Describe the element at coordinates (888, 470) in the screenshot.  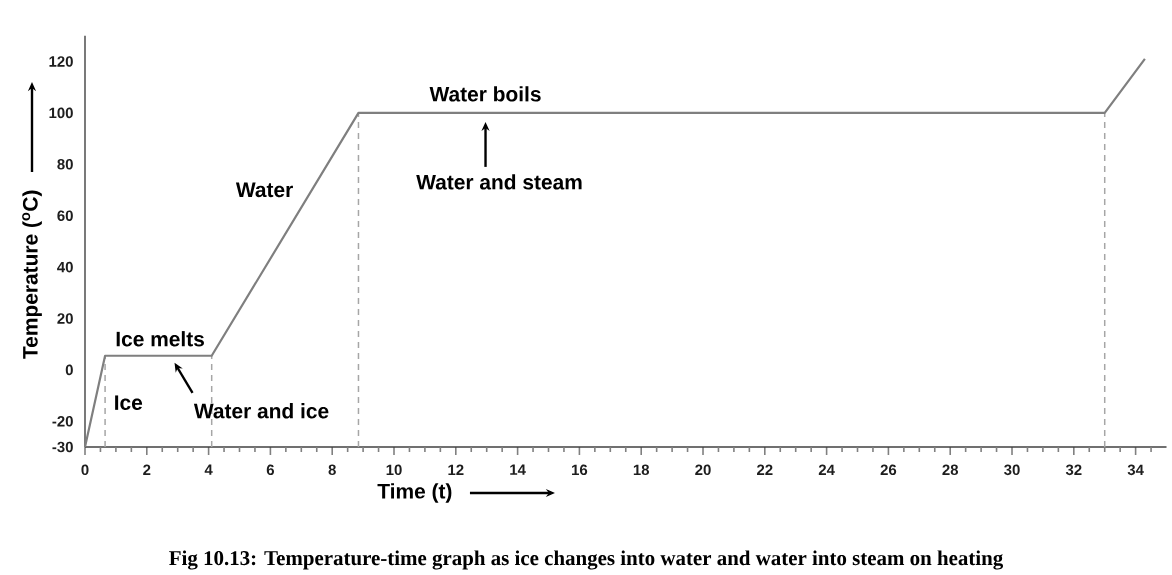
I see `x-tick-label: 26` at that location.